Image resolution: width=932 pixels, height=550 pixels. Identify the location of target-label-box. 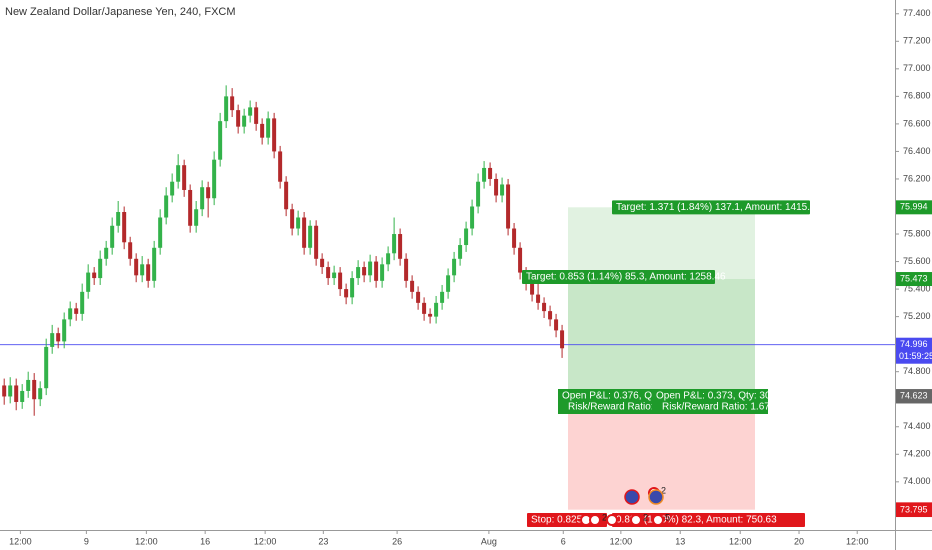
(711, 207).